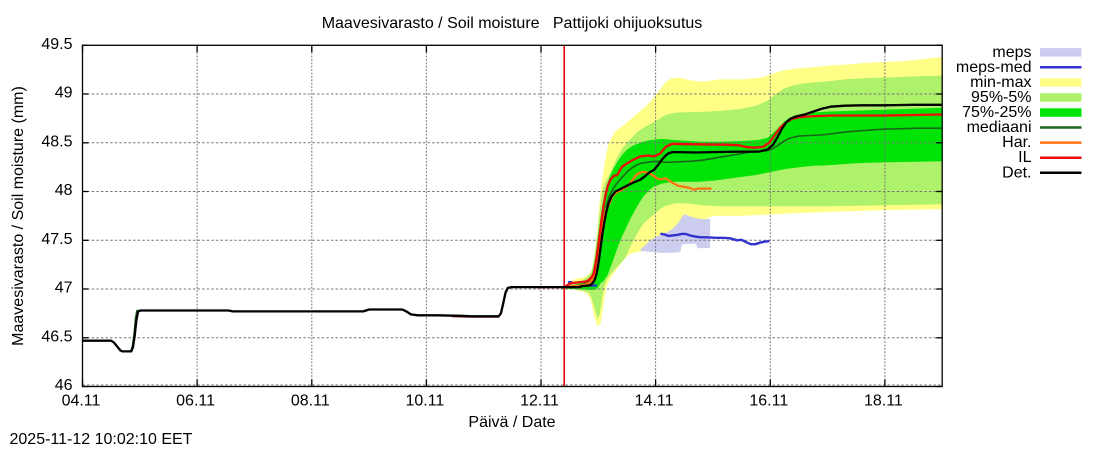 This screenshot has width=1100, height=450. Describe the element at coordinates (81, 401) in the screenshot. I see `svg-text: 04.11` at that location.